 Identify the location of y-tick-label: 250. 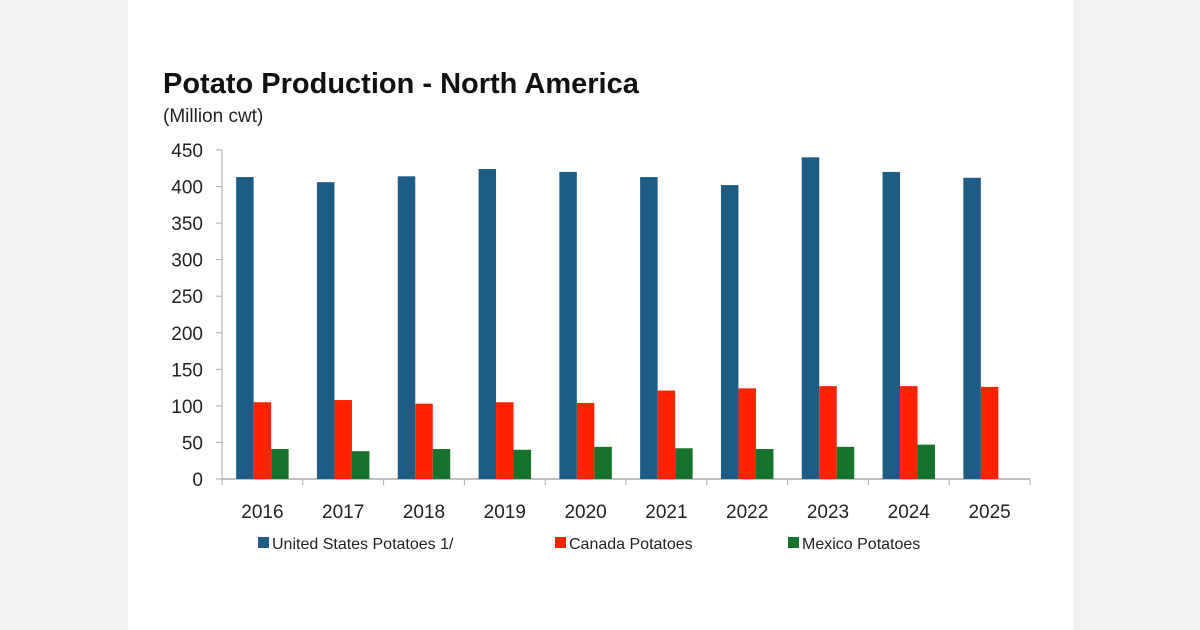
(187, 297).